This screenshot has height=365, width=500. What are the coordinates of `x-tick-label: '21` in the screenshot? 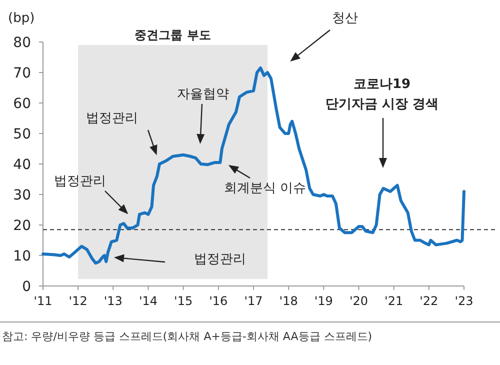 It's located at (394, 301).